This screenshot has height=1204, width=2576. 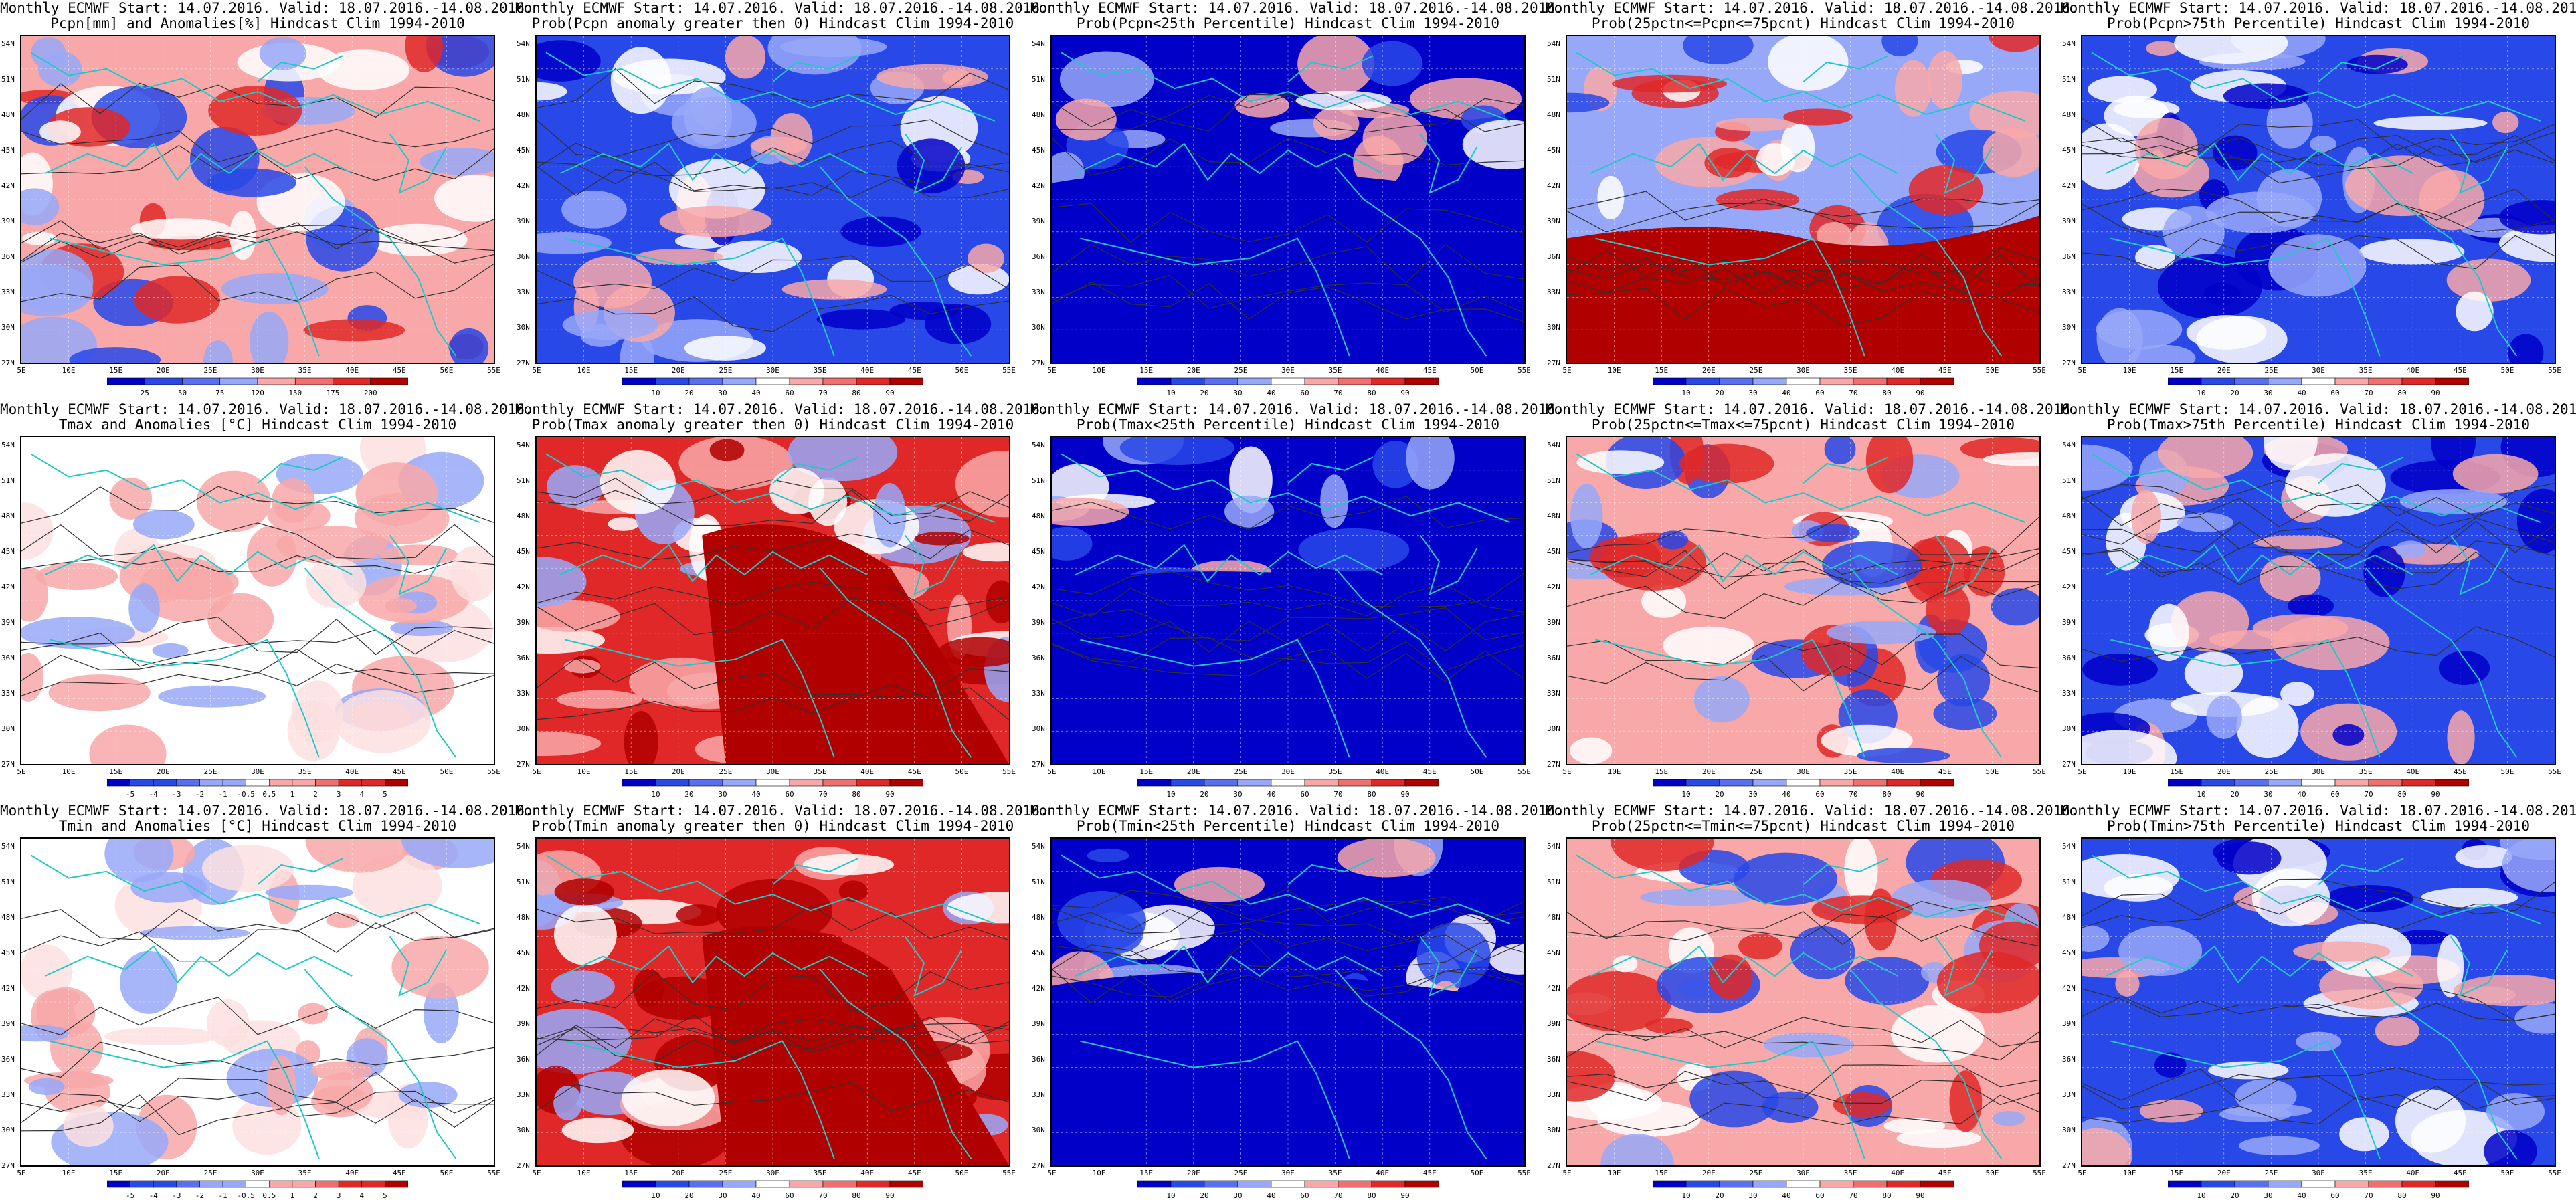 What do you see at coordinates (1193, 771) in the screenshot?
I see `longitude-label: 20E` at bounding box center [1193, 771].